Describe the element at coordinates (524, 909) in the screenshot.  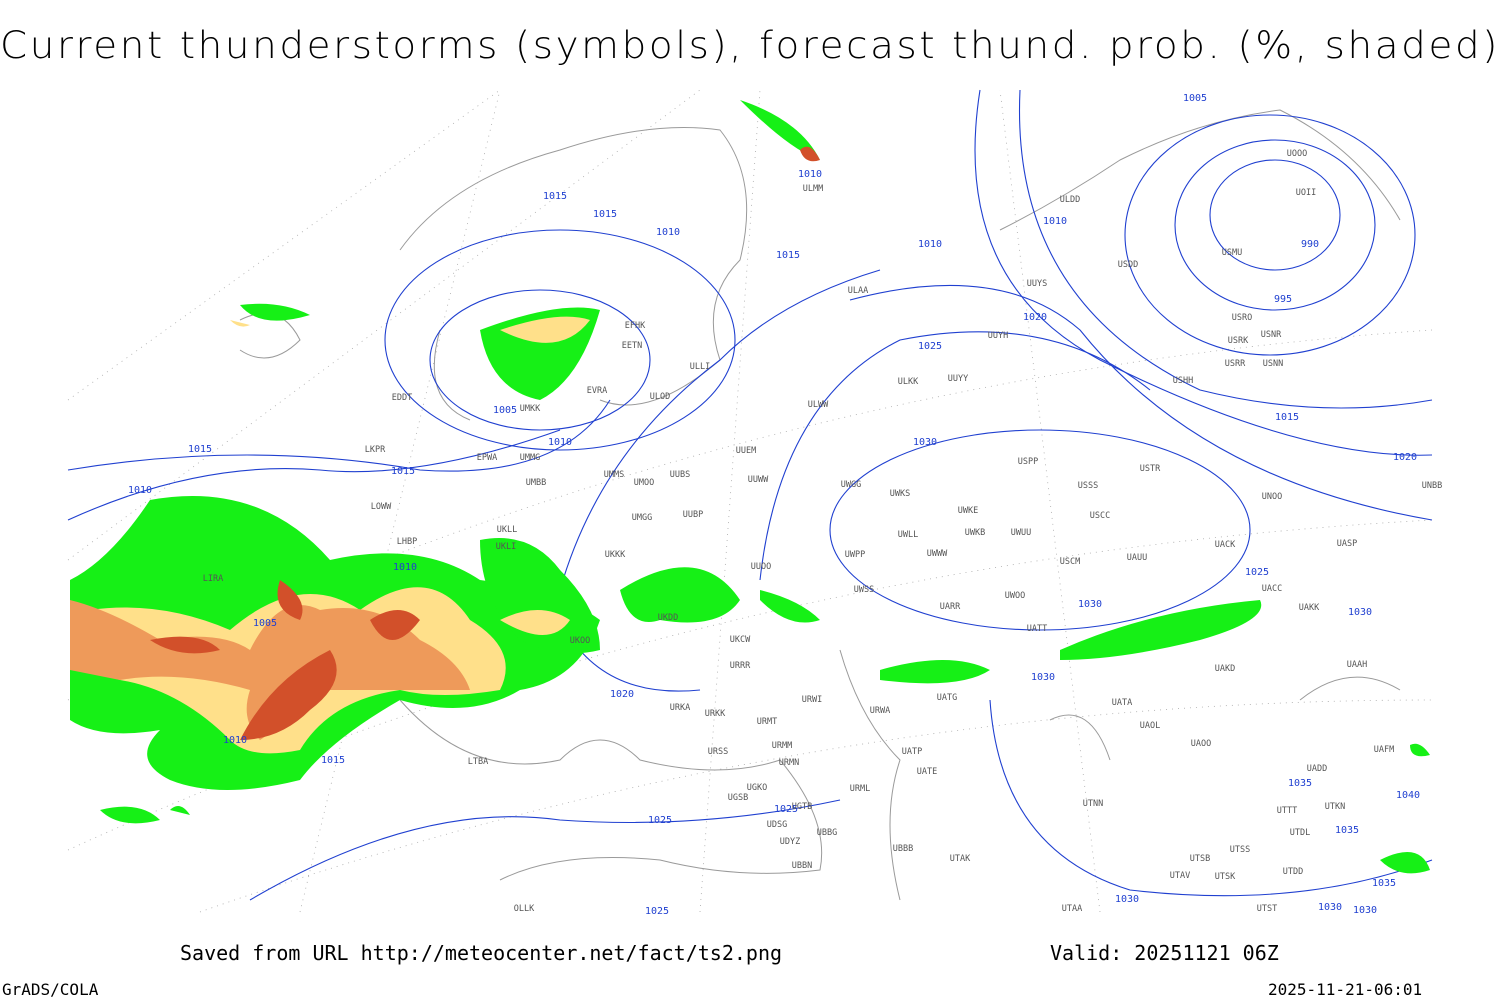
I see `station-label: OLLK` at that location.